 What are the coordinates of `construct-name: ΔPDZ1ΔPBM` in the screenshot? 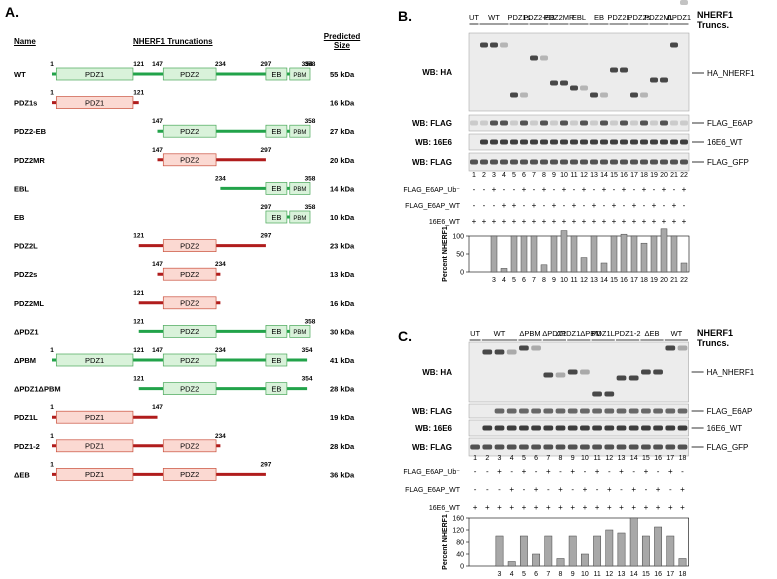 It's located at (37, 389).